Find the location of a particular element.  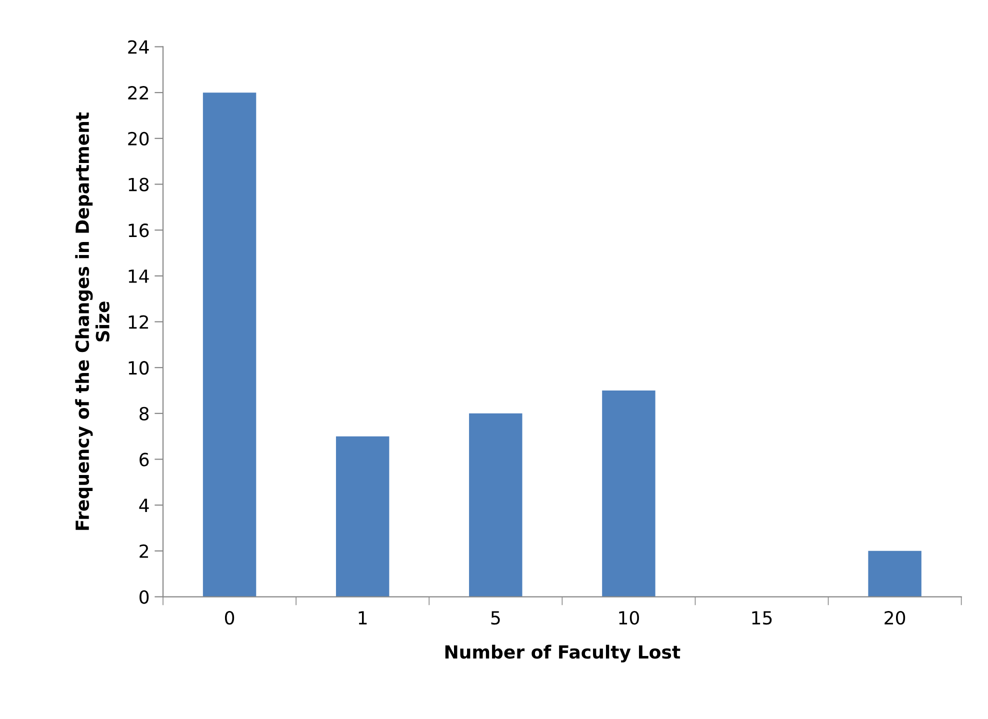

x-tick-label: 0 is located at coordinates (229, 617).